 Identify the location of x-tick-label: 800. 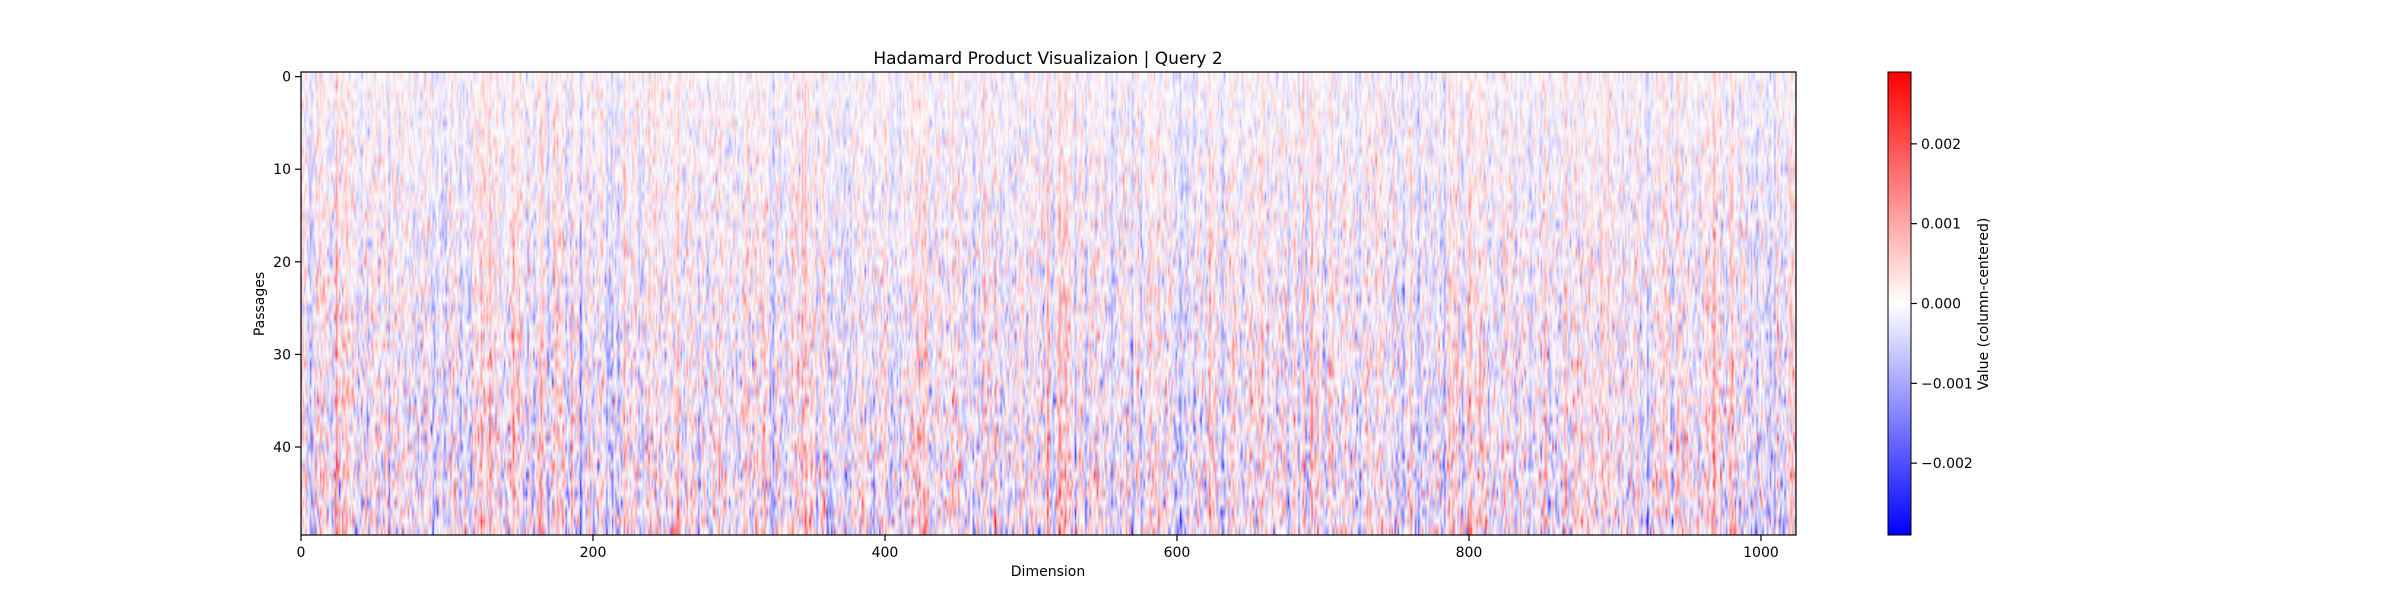
(1469, 553).